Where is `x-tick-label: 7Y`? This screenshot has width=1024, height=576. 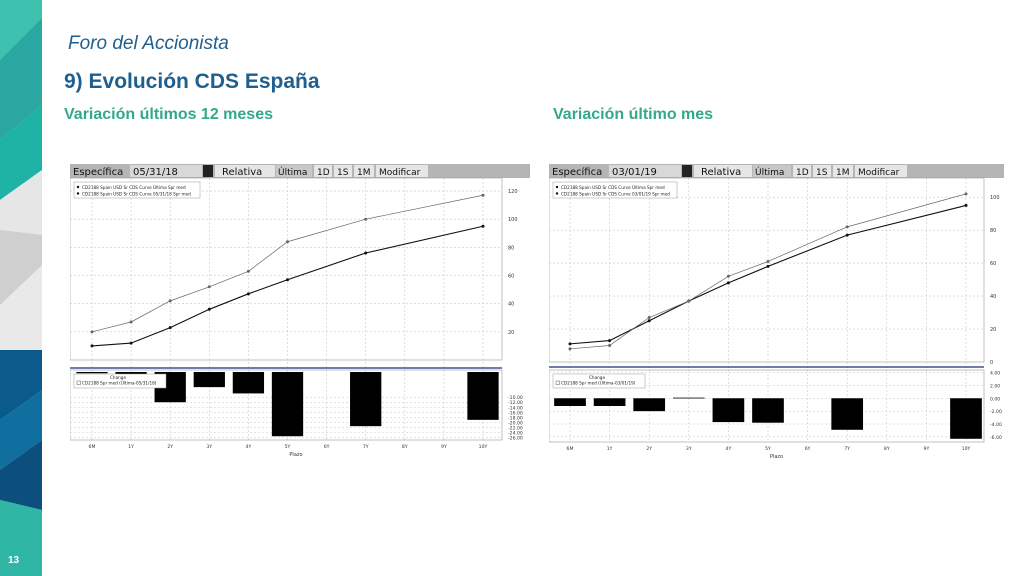 x-tick-label: 7Y is located at coordinates (366, 447).